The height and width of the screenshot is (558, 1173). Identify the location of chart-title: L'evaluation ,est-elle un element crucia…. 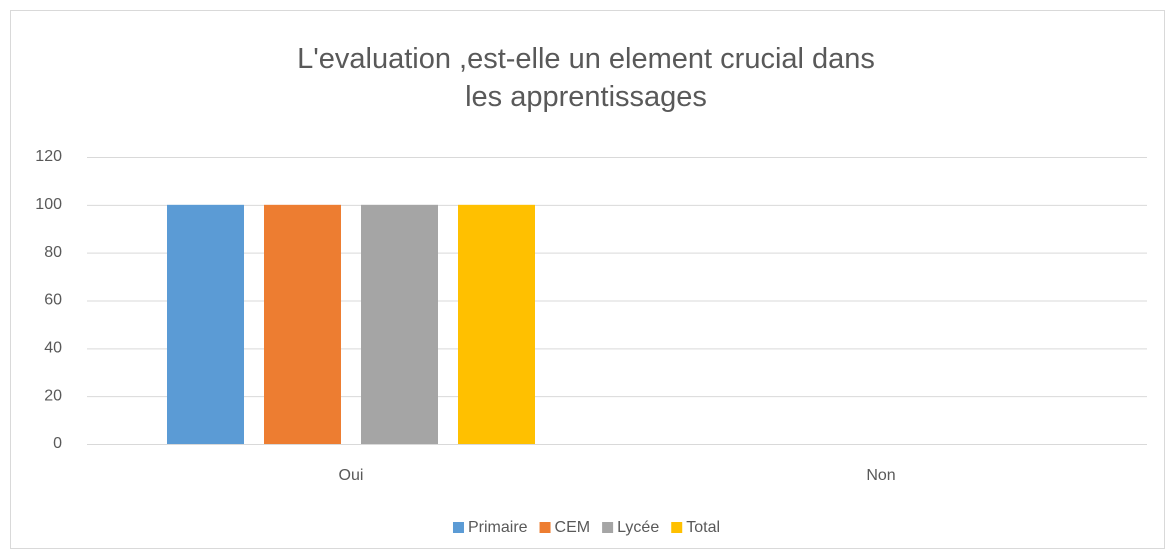
(586, 78).